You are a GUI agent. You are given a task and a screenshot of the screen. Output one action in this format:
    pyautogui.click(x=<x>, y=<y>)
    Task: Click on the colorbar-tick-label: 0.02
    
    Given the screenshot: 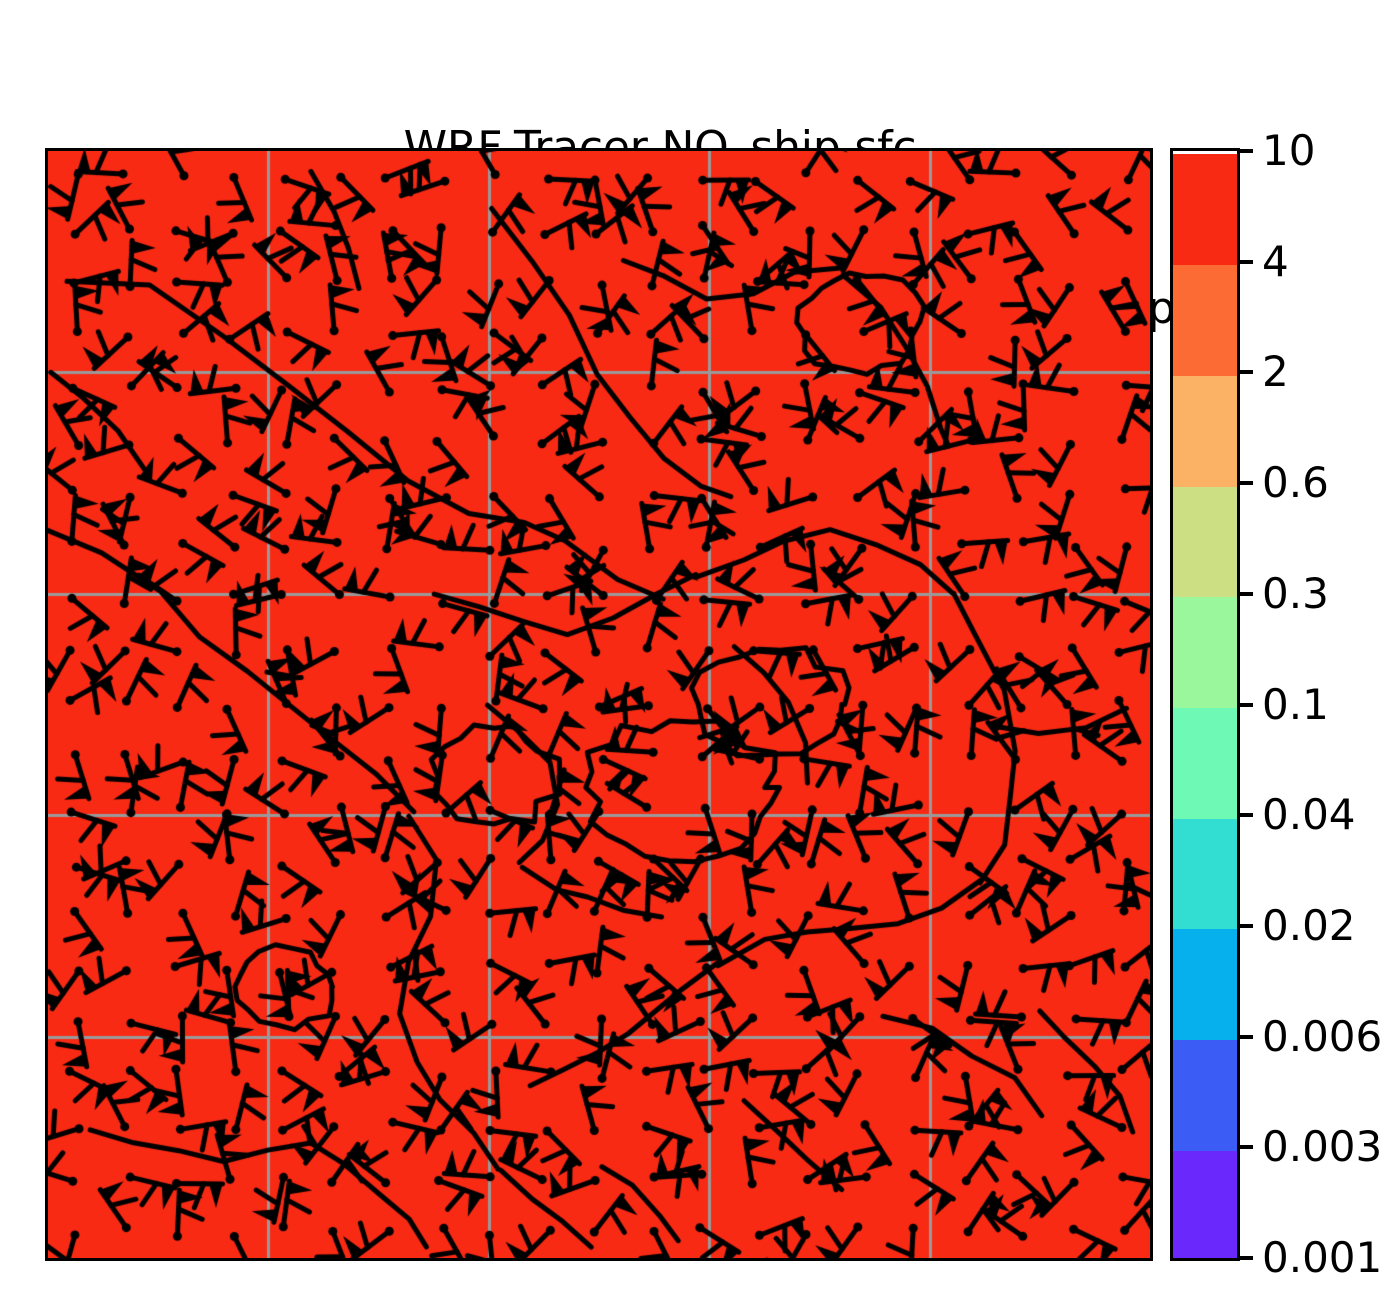 What is the action you would take?
    pyautogui.click(x=1309, y=925)
    